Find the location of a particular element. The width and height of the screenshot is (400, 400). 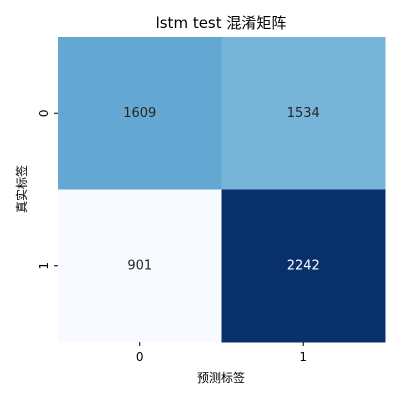

cell-value-label-1-0: 901 is located at coordinates (139, 265).